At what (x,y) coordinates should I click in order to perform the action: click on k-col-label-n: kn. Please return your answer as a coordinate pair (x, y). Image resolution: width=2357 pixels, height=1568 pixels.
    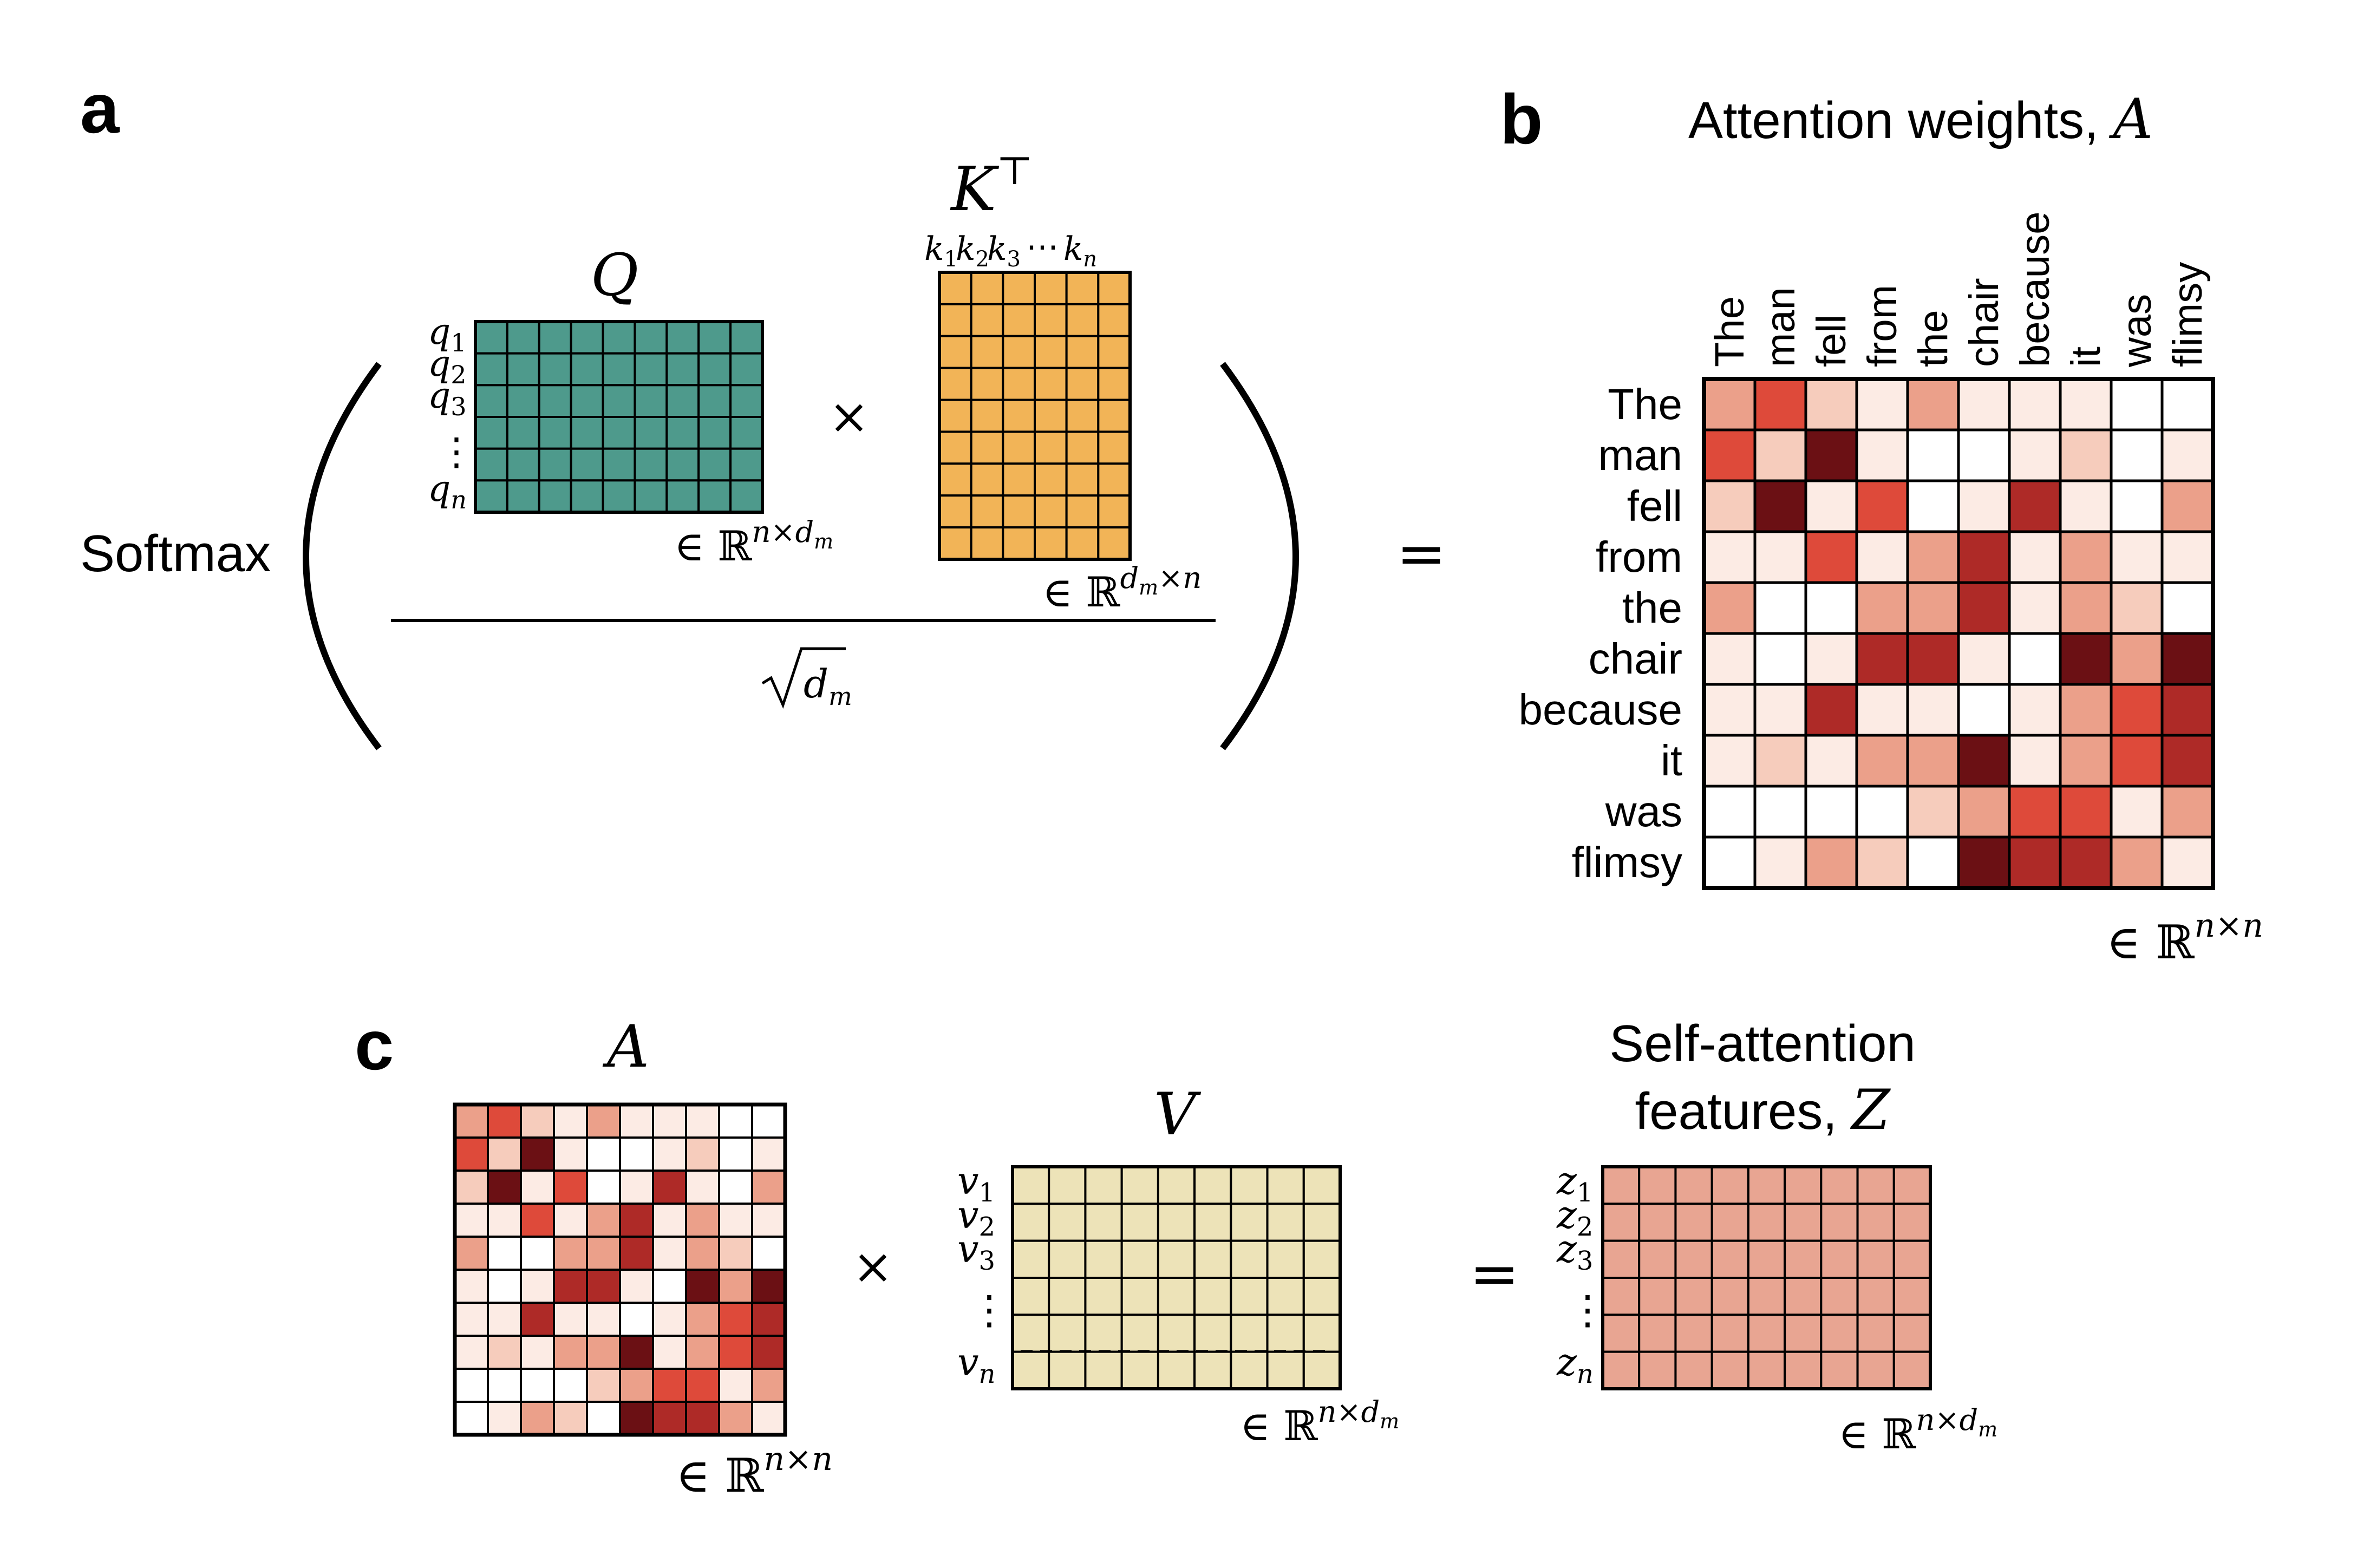
    Looking at the image, I should click on (1080, 251).